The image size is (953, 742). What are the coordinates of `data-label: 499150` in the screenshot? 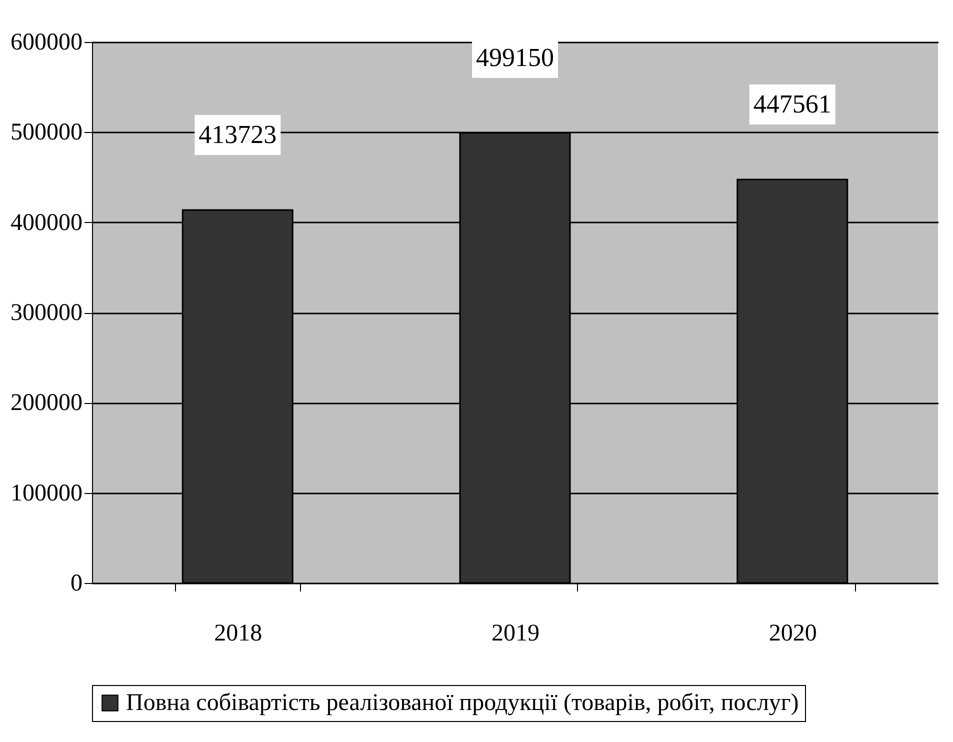 It's located at (515, 57).